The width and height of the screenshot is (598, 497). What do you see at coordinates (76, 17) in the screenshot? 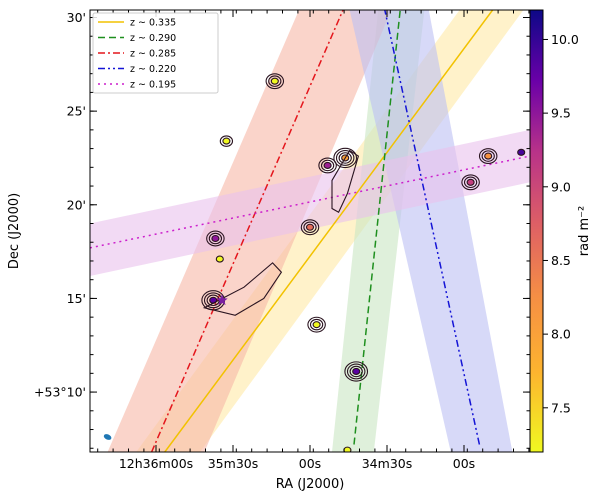
I see `y-tick-label: 30'` at bounding box center [76, 17].